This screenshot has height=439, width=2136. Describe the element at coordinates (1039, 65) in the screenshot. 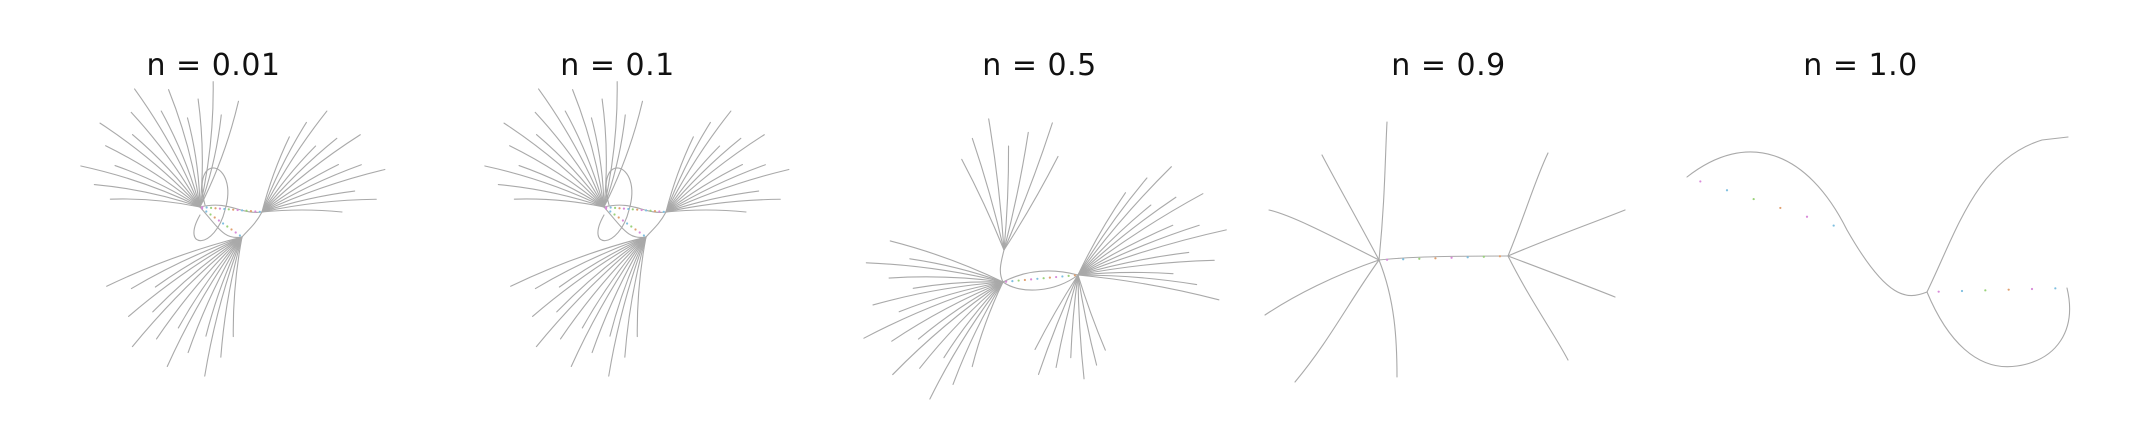

I see `panel-title: n = 0.5` at that location.